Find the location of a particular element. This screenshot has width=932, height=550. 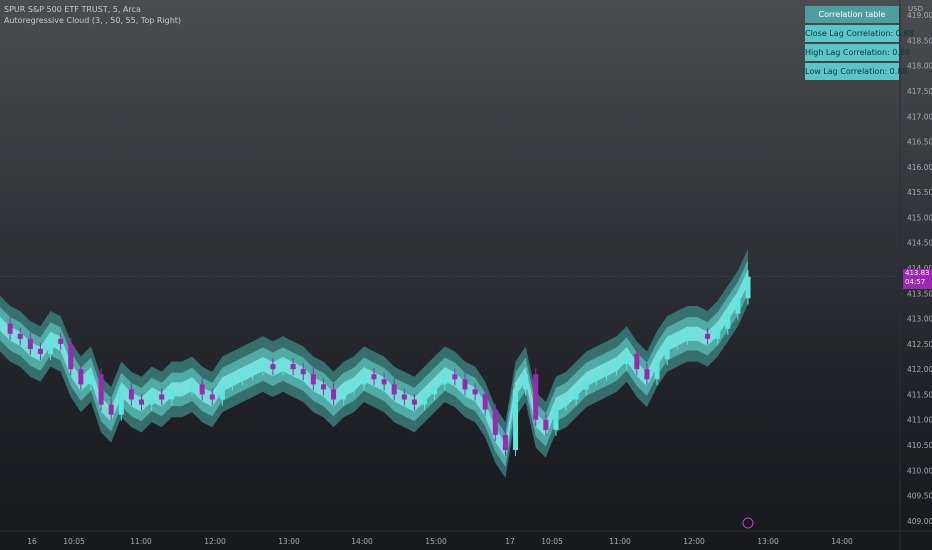

last-price-tag: 413.83 04:57 is located at coordinates (917, 278).